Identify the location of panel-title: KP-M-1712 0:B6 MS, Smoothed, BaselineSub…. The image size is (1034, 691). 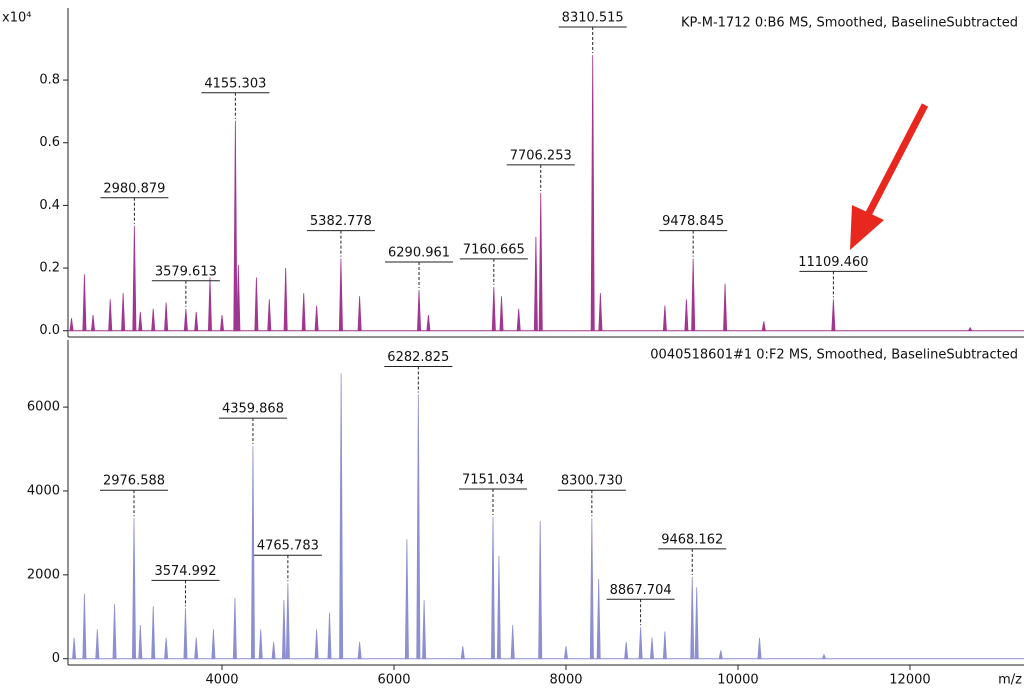
(849, 23).